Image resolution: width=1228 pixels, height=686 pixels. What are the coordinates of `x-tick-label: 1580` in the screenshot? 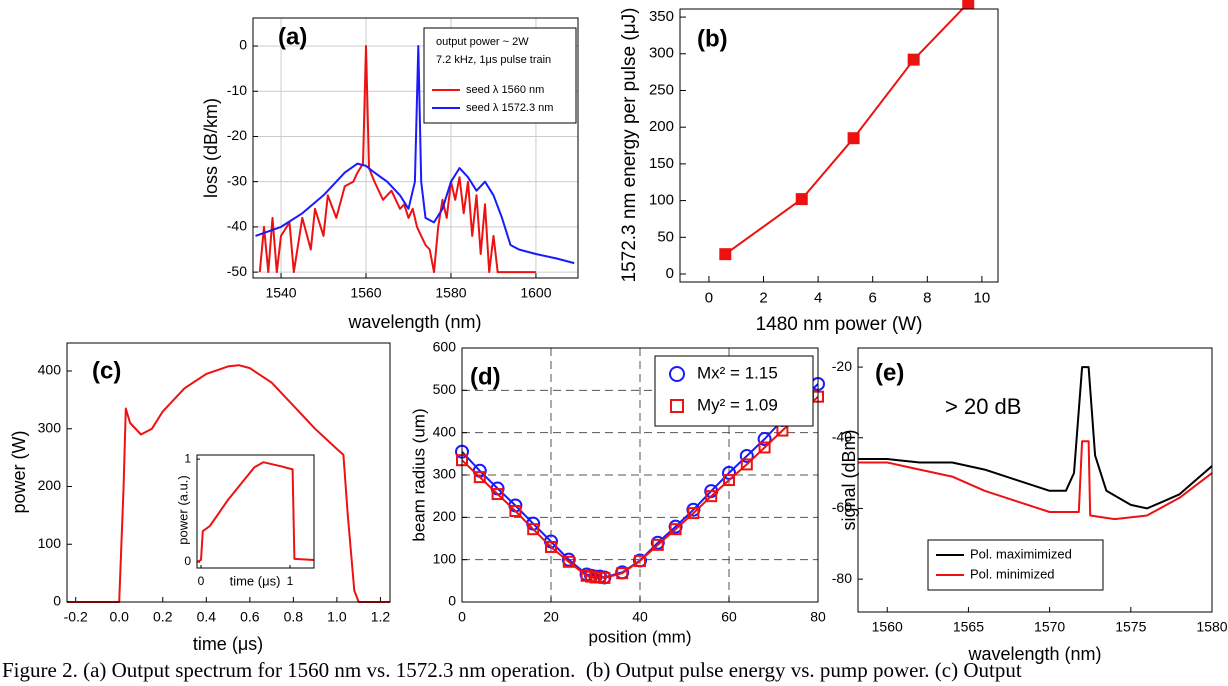 It's located at (1211, 626).